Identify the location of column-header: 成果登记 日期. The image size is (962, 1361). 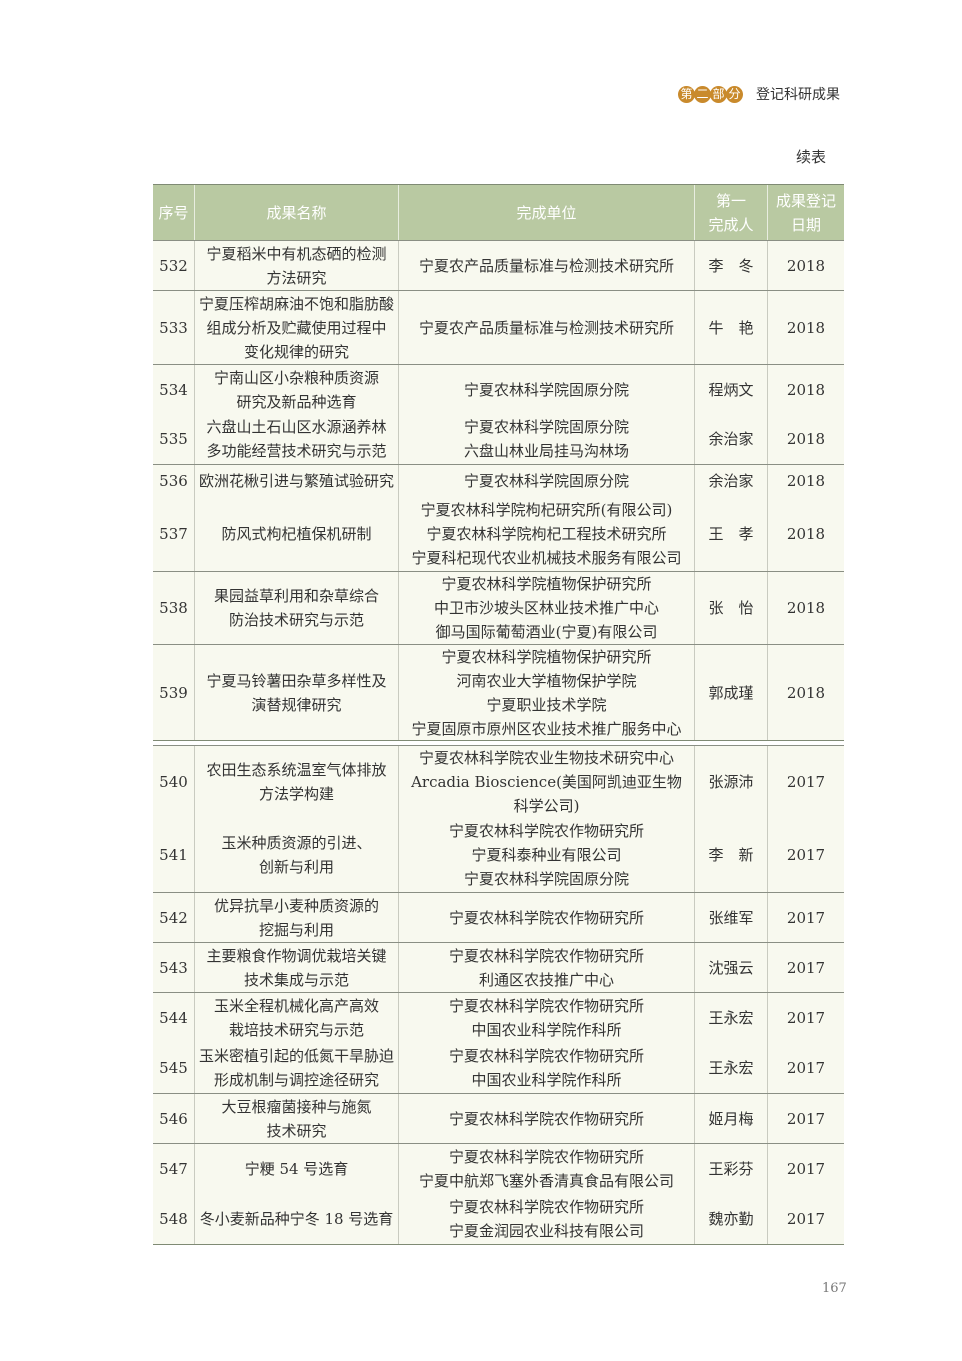
(806, 212).